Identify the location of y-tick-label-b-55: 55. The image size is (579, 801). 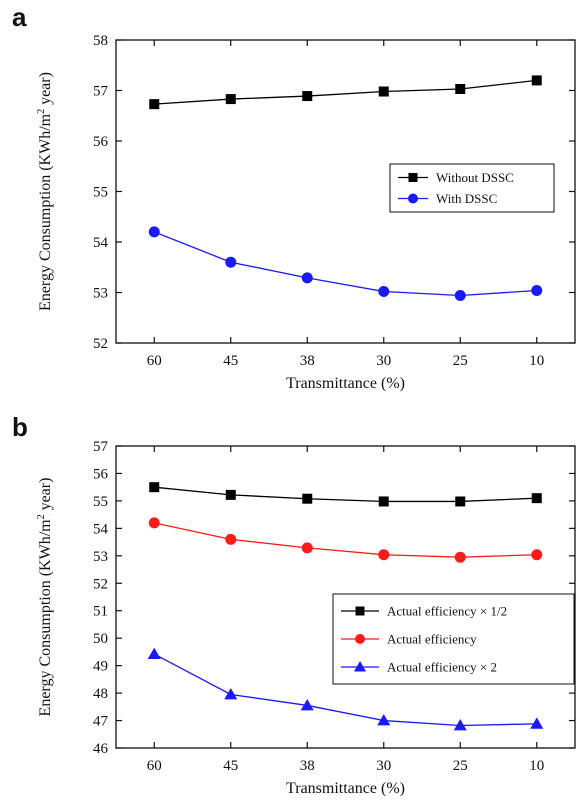
(100, 502).